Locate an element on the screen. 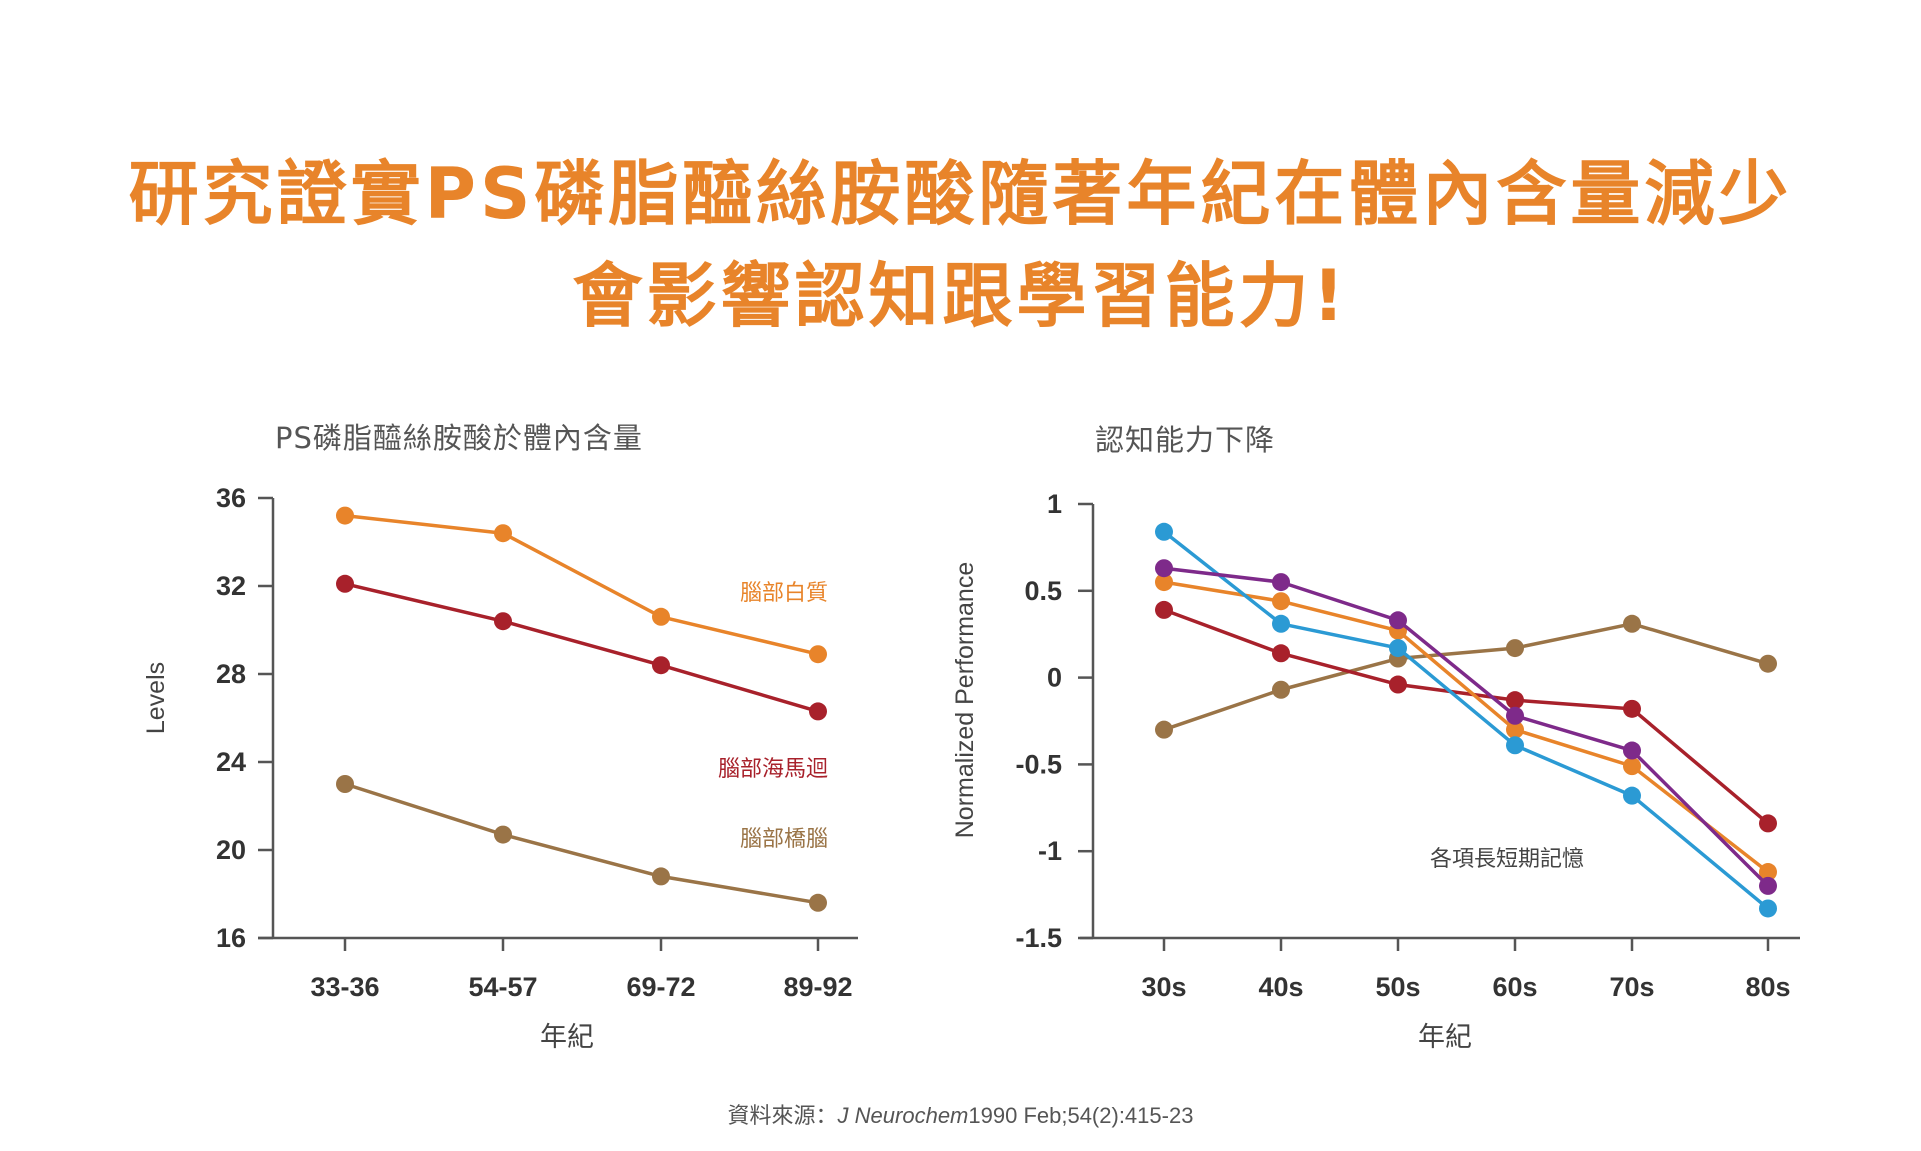 The height and width of the screenshot is (1151, 1921). y-tick-label: 28 is located at coordinates (231, 674).